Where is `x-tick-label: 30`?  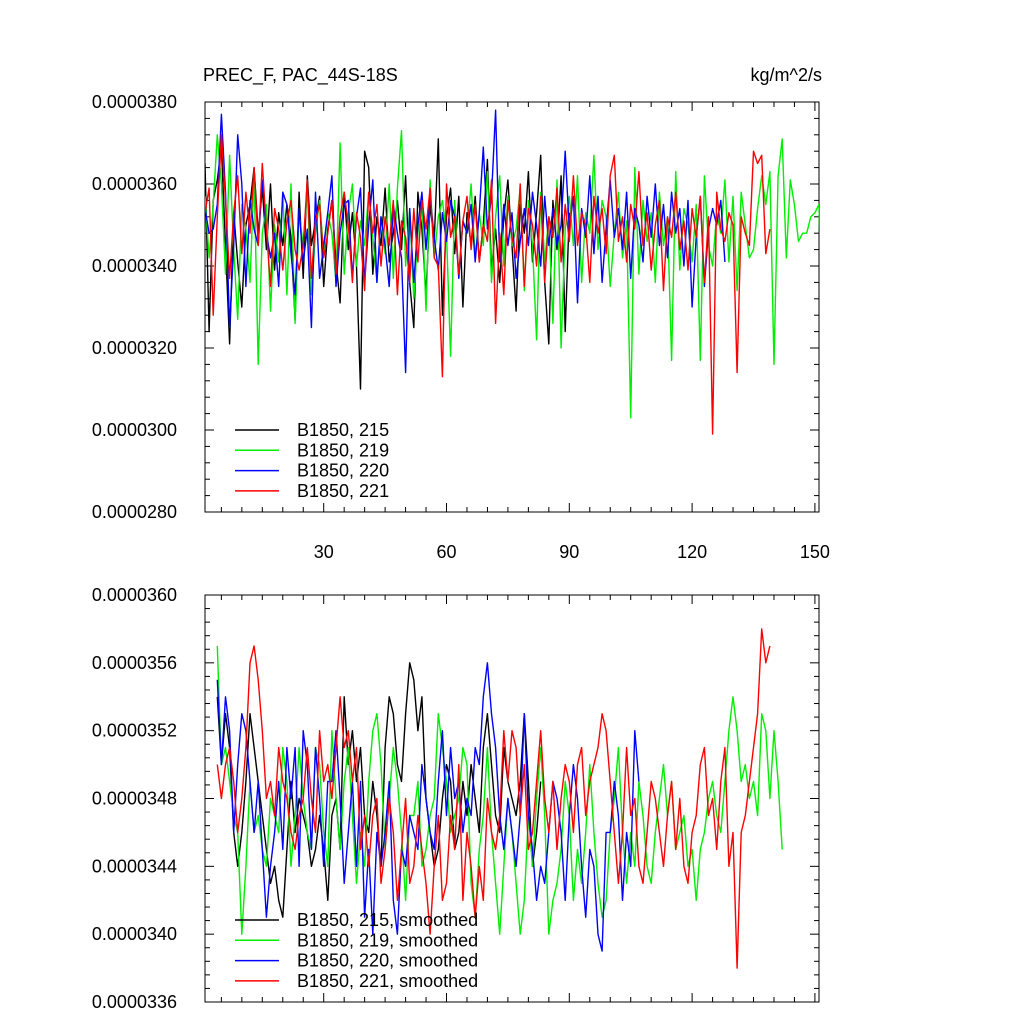 x-tick-label: 30 is located at coordinates (324, 552).